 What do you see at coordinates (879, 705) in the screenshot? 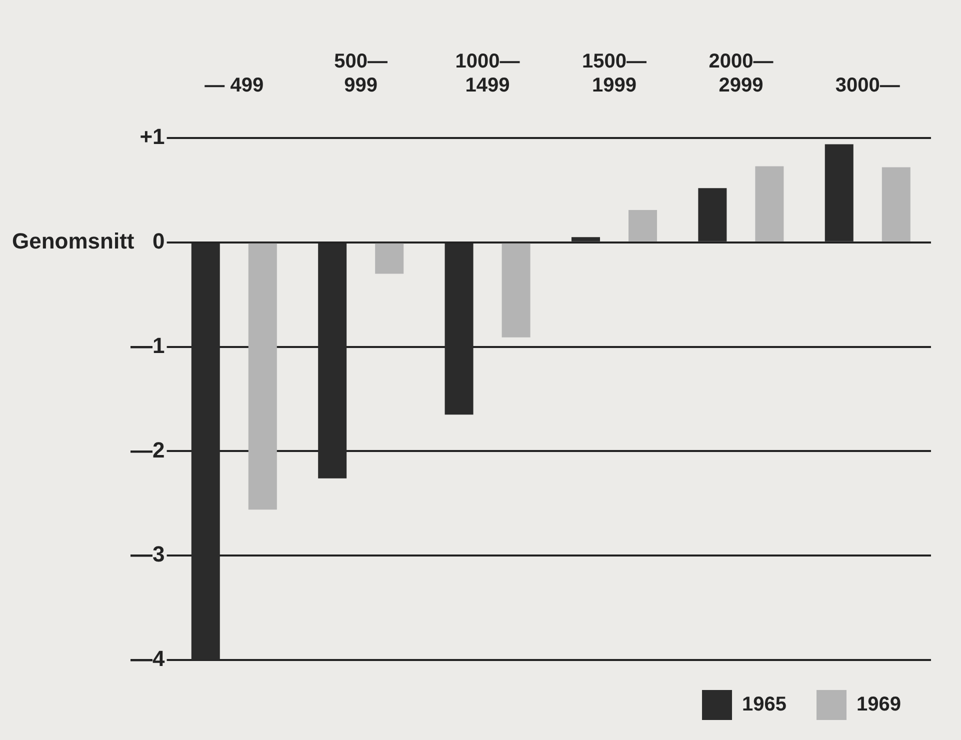
I see `legend-label: 1969` at bounding box center [879, 705].